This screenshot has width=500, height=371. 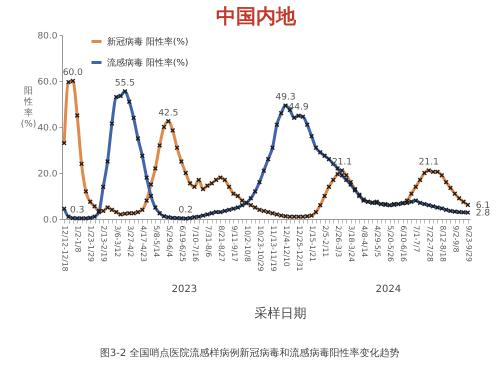 What do you see at coordinates (47, 83) in the screenshot?
I see `y-tick-label: 60.0` at bounding box center [47, 83].